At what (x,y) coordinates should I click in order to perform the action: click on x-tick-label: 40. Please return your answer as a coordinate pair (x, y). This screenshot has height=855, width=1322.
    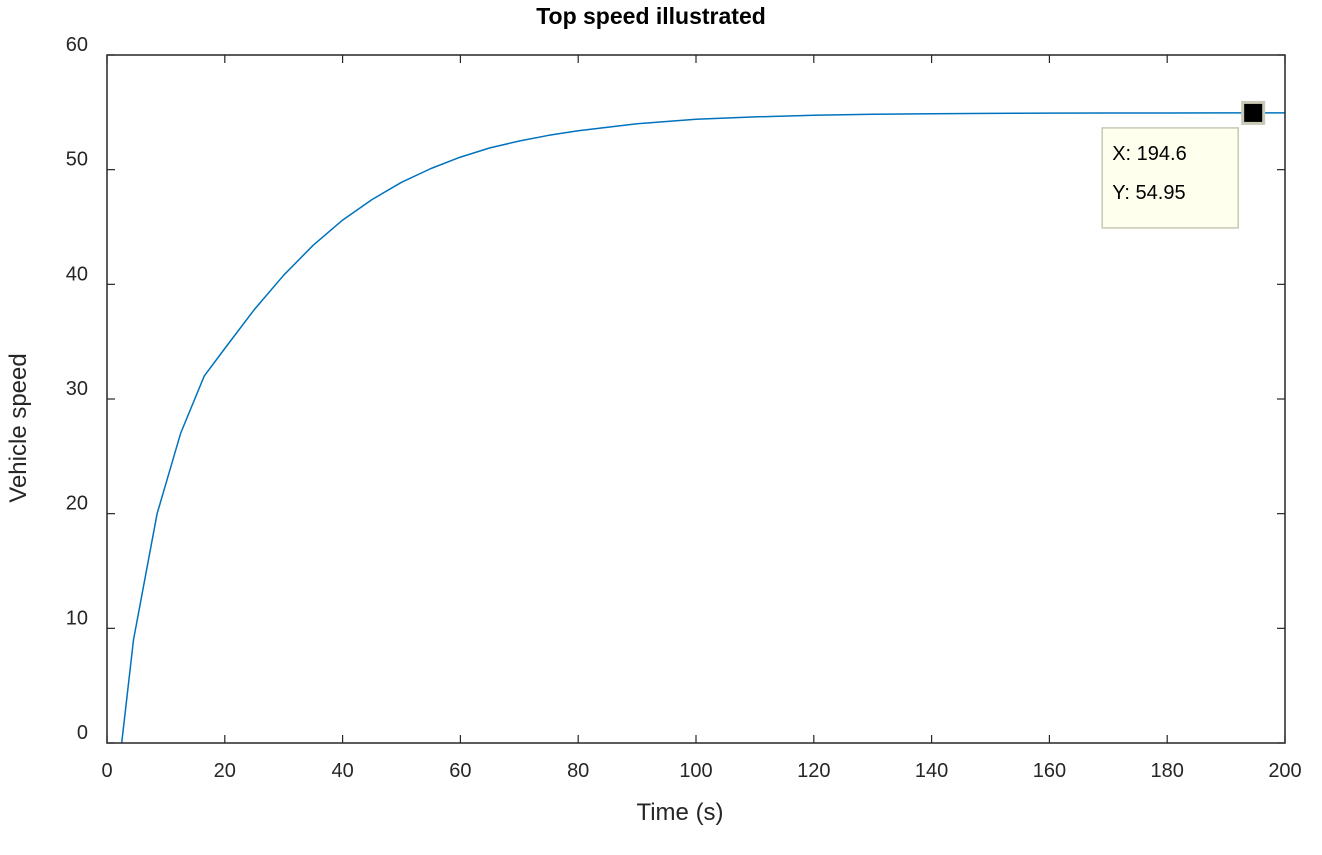
    Looking at the image, I should click on (342, 771).